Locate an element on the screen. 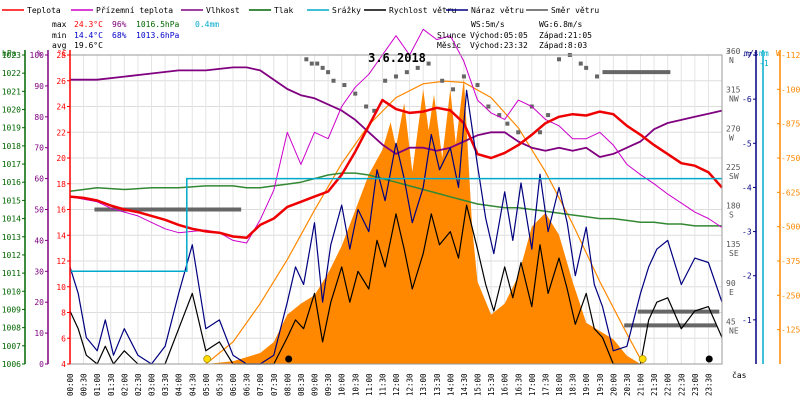 The width and height of the screenshot is (800, 400). stat-avg-label: avg is located at coordinates (59, 45).